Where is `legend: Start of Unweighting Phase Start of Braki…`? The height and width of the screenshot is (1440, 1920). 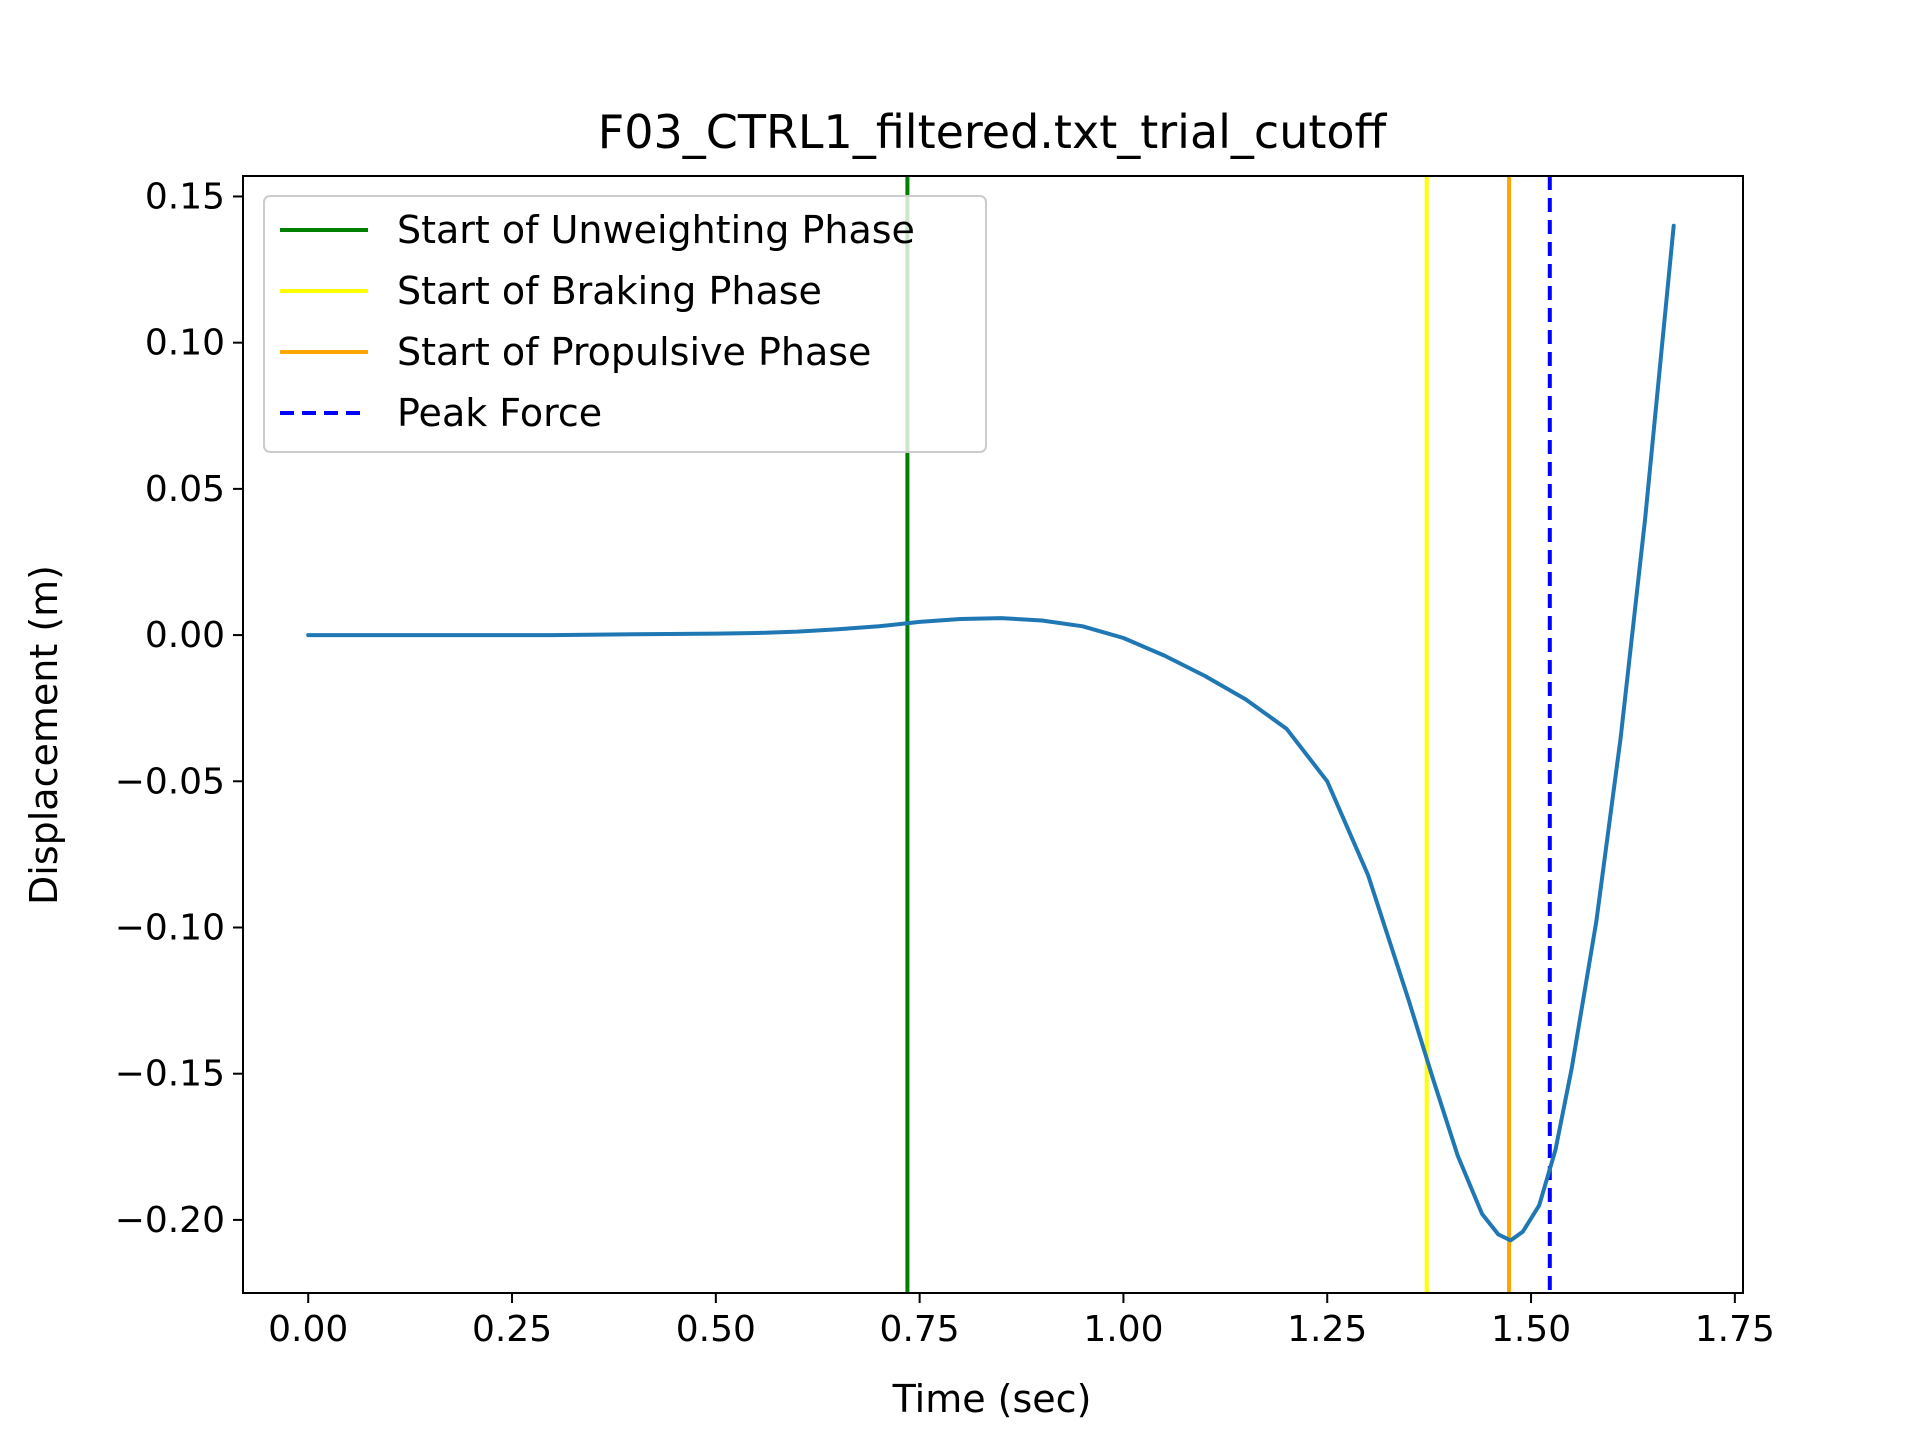
legend: Start of Unweighting Phase Start of Braki… is located at coordinates (625, 324).